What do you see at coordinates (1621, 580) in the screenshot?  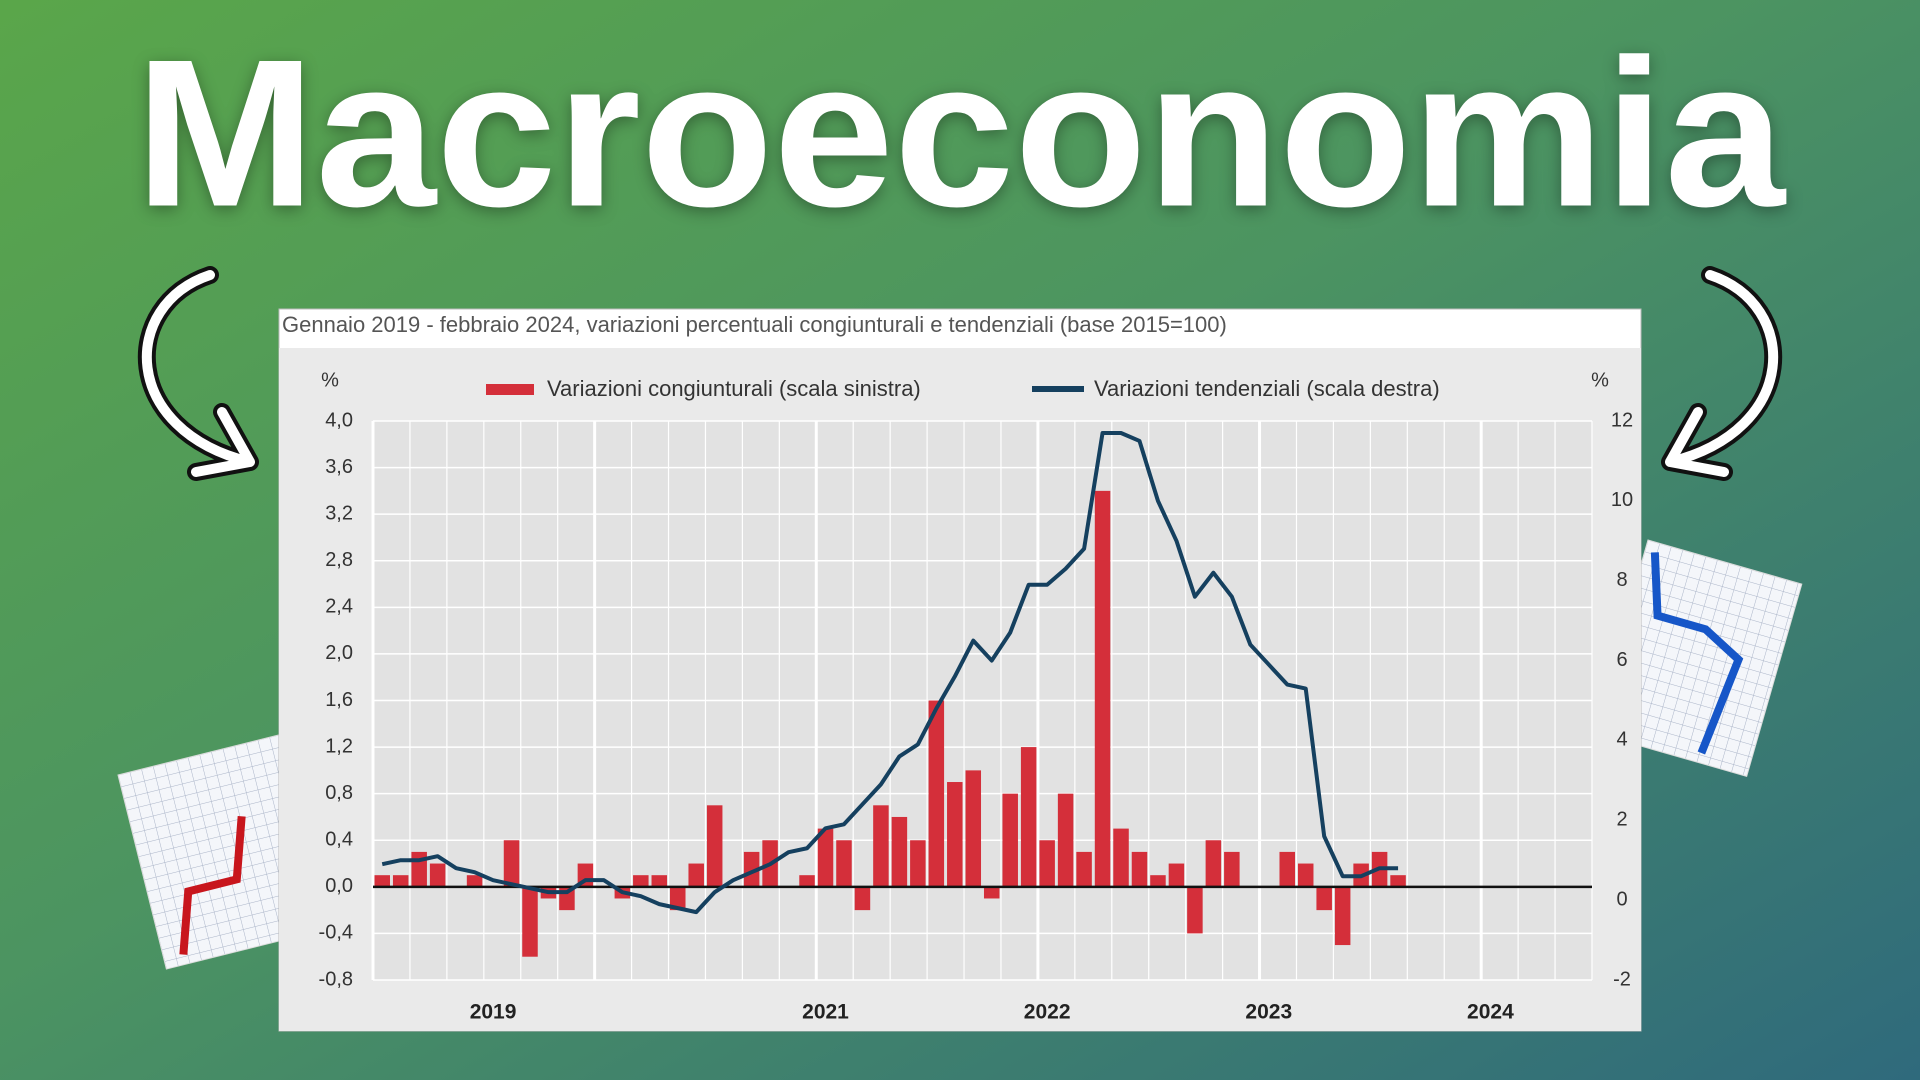 I see `y2-tick-label: 8` at bounding box center [1621, 580].